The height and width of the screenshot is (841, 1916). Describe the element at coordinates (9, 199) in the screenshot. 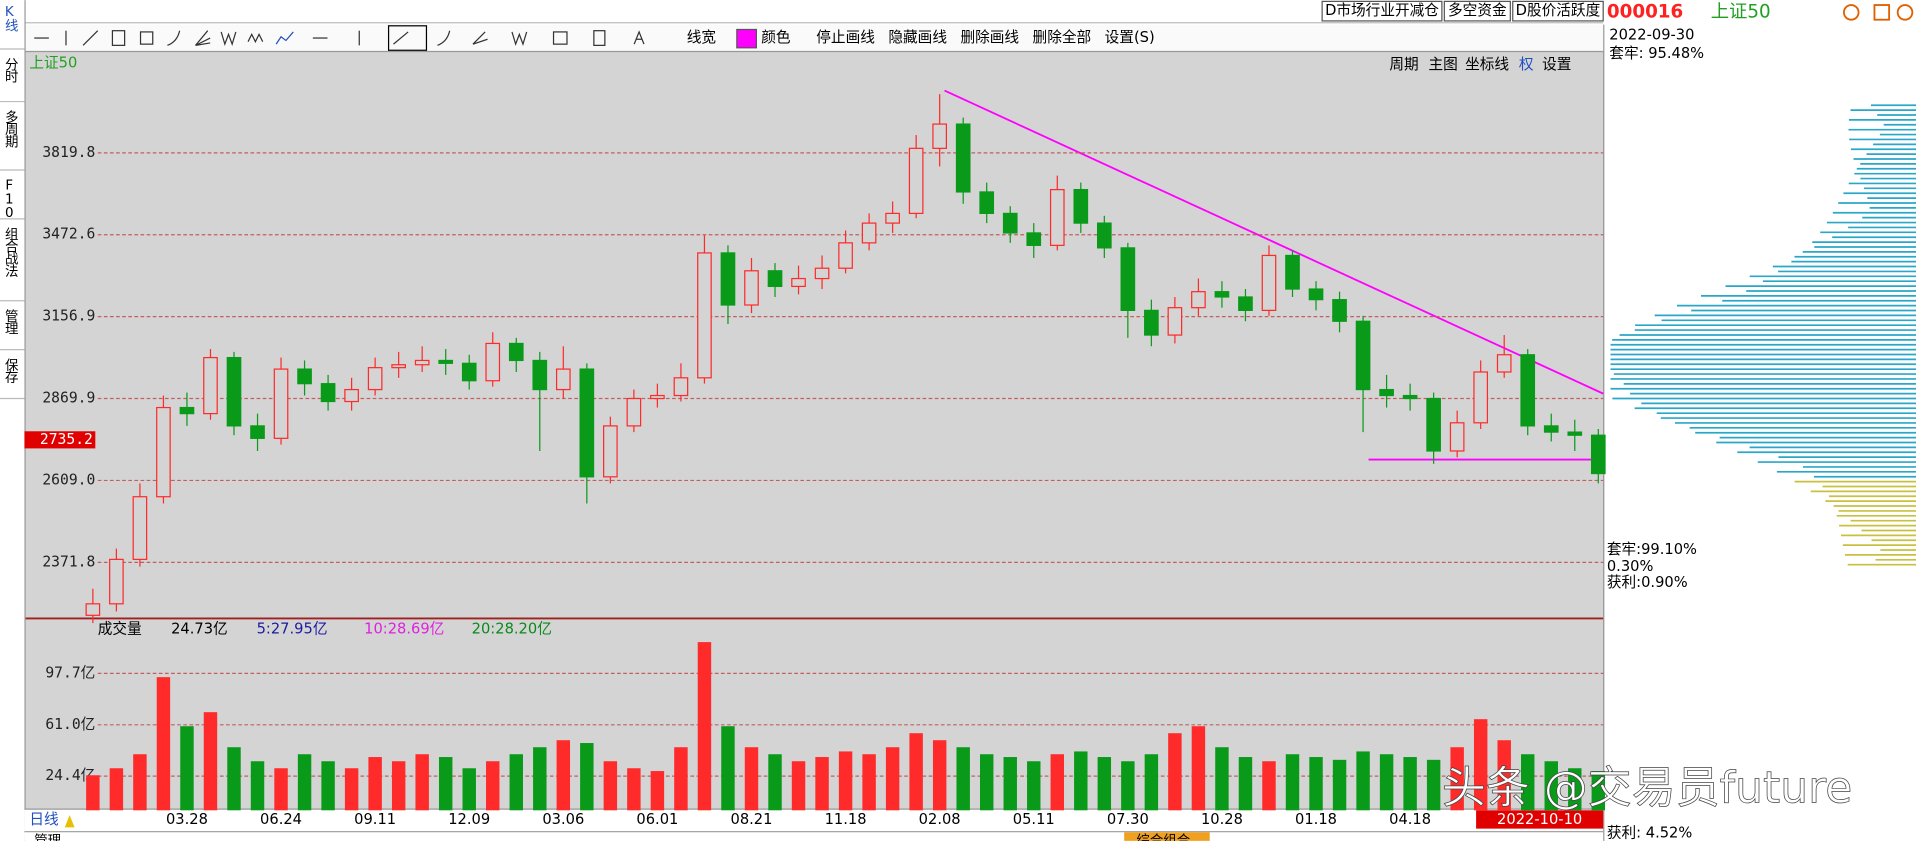

I see `sidebar-item: F10` at that location.